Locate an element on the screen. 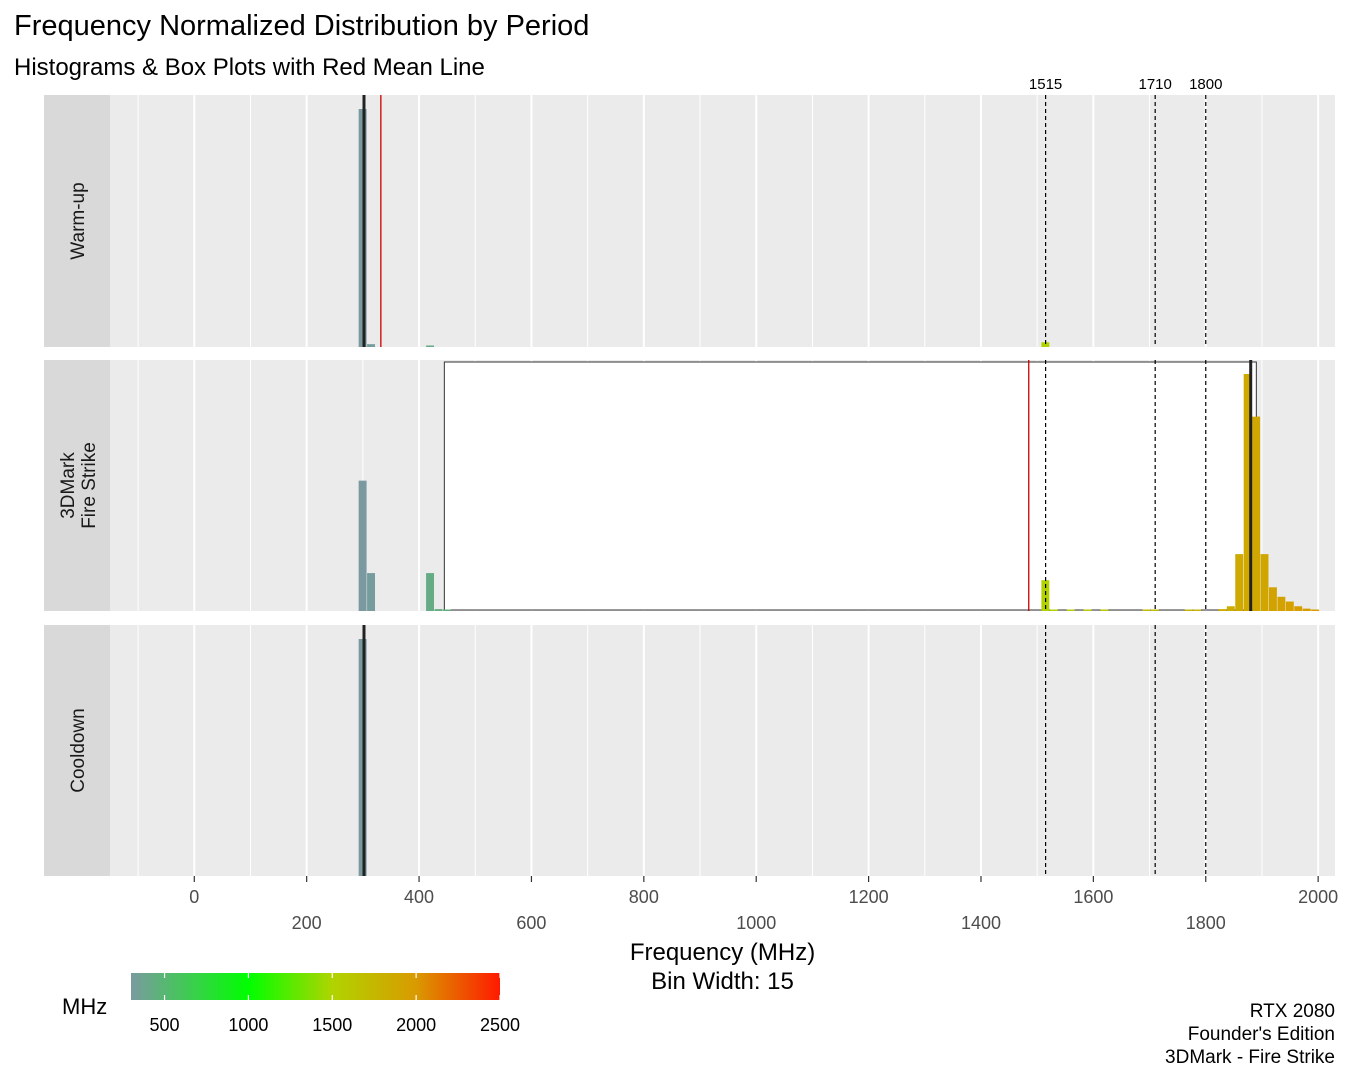  x-tick-label: 1600 is located at coordinates (1093, 897).